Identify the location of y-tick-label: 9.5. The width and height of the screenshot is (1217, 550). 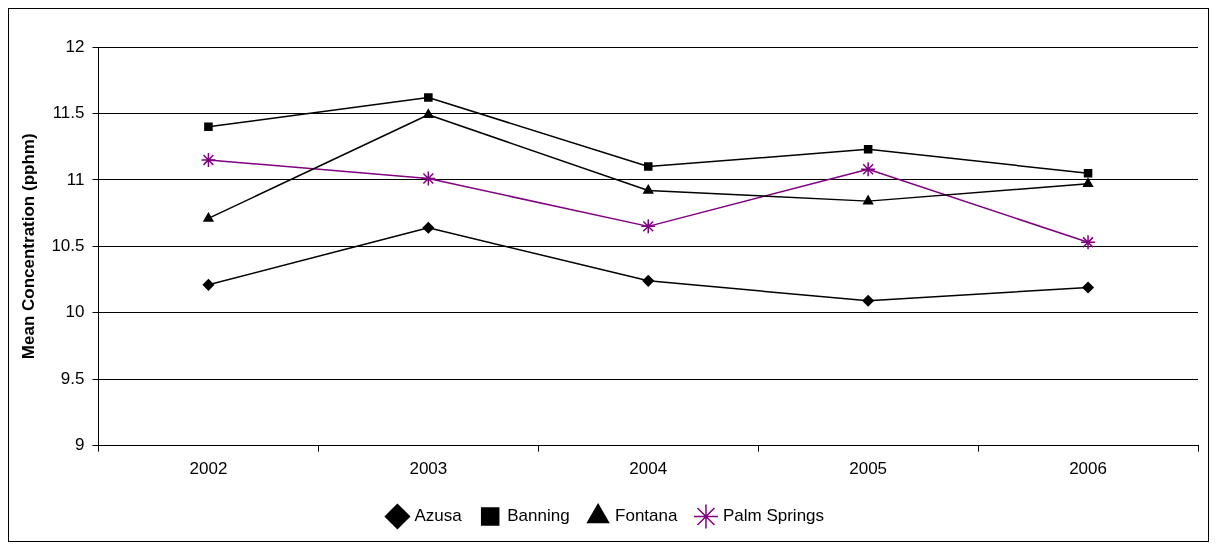
(72, 378).